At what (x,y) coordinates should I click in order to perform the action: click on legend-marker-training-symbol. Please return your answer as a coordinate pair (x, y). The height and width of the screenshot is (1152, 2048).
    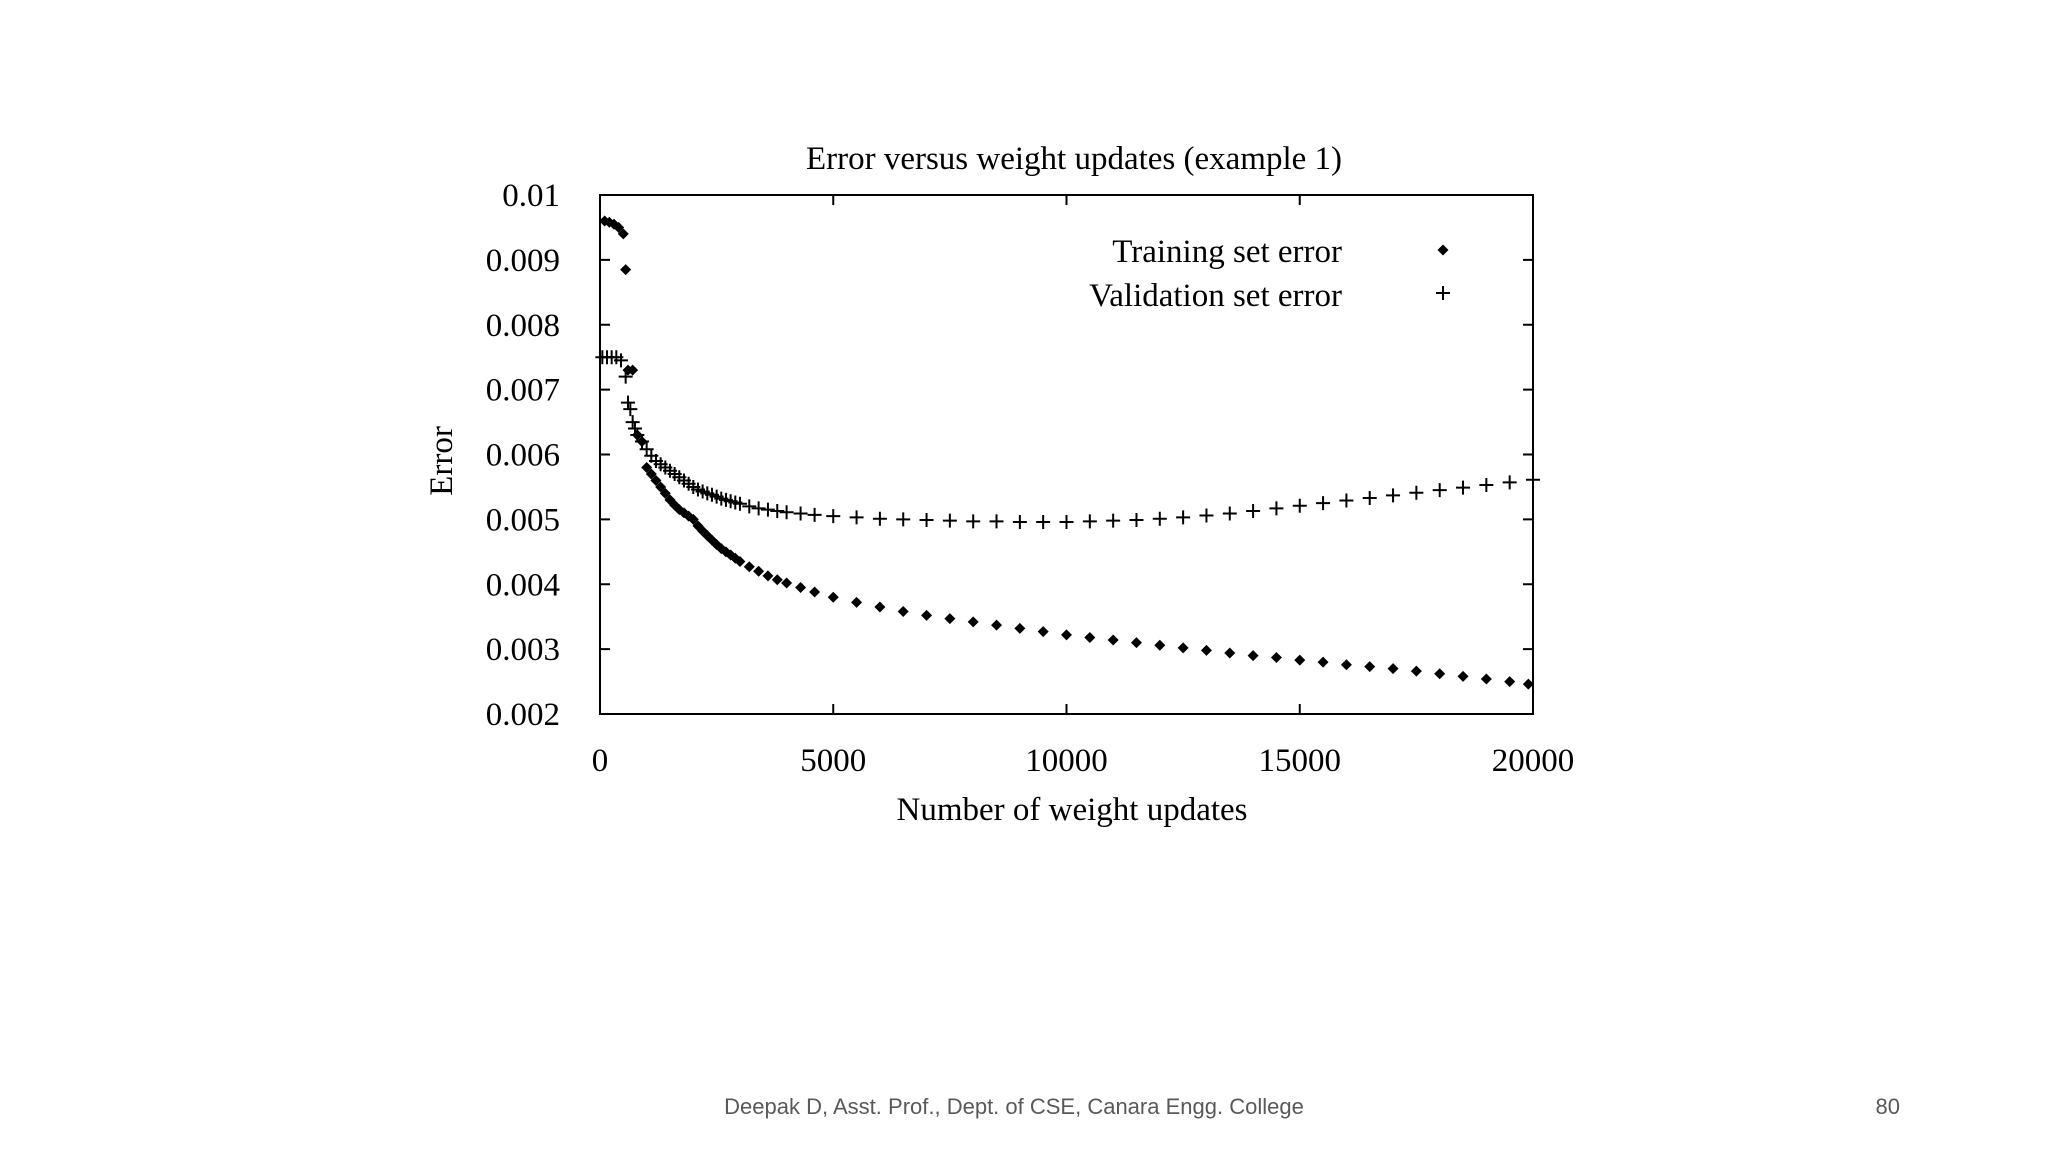
    Looking at the image, I should click on (1443, 250).